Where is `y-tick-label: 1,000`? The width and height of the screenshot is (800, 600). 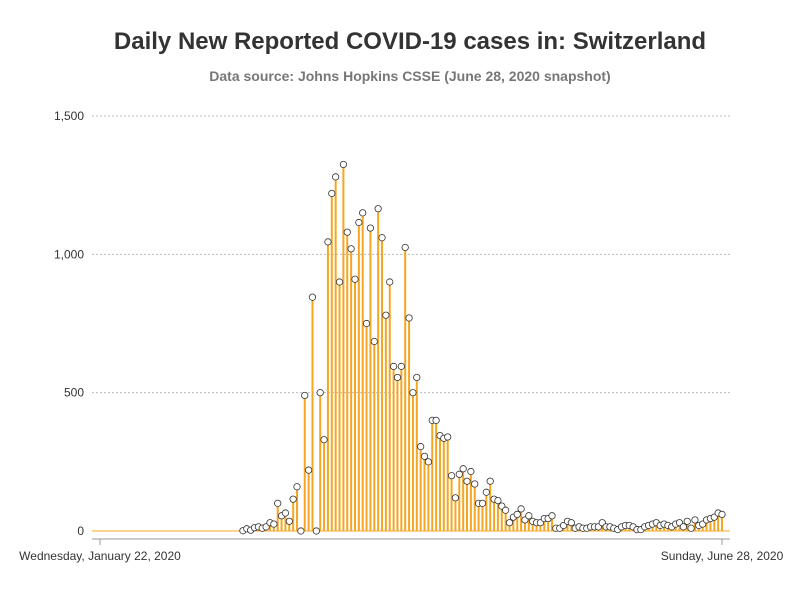
y-tick-label: 1,000 is located at coordinates (69, 254).